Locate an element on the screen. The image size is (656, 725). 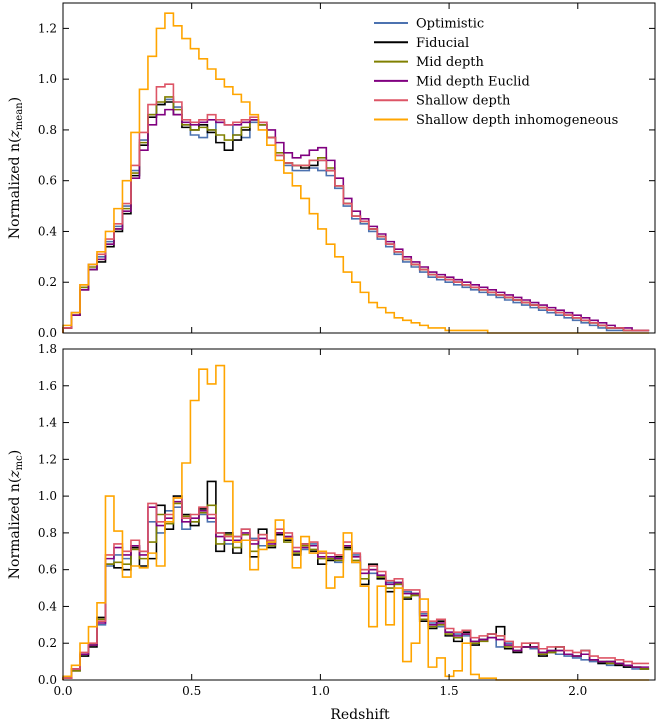
legend-label: Shallow depth is located at coordinates (463, 101).